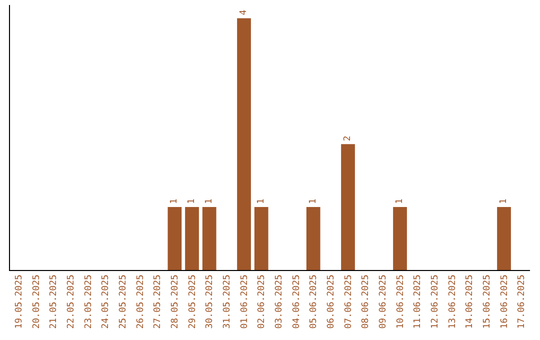 Image resolution: width=540 pixels, height=340 pixels. What do you see at coordinates (210, 301) in the screenshot?
I see `x-tick-label: 30.05.2025` at bounding box center [210, 301].